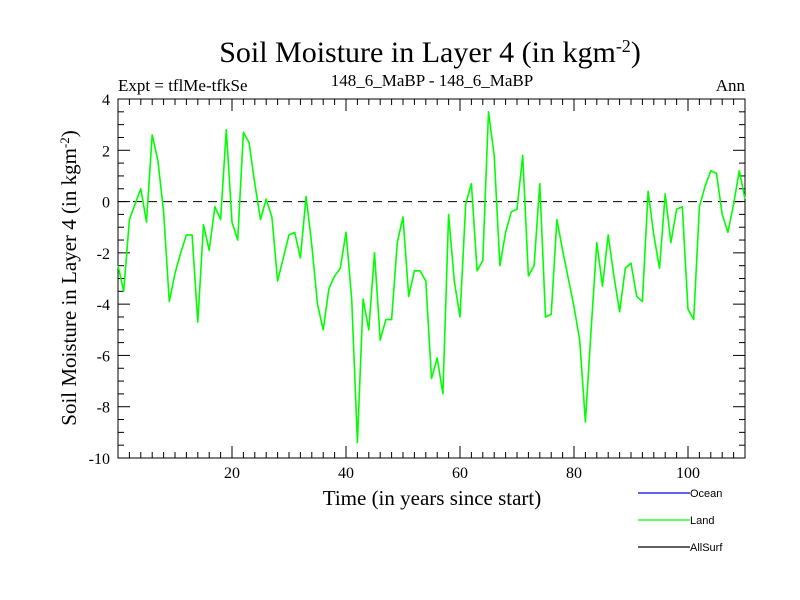 This screenshot has height=600, width=800. Describe the element at coordinates (460, 473) in the screenshot. I see `x-tick-label: 60` at that location.